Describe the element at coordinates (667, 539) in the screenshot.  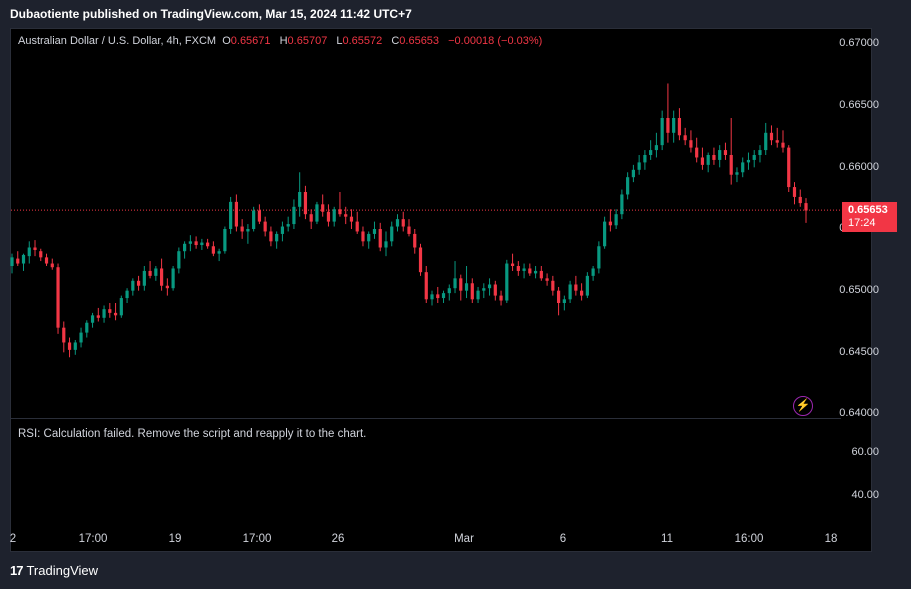
I see `time-tick: 11` at that location.